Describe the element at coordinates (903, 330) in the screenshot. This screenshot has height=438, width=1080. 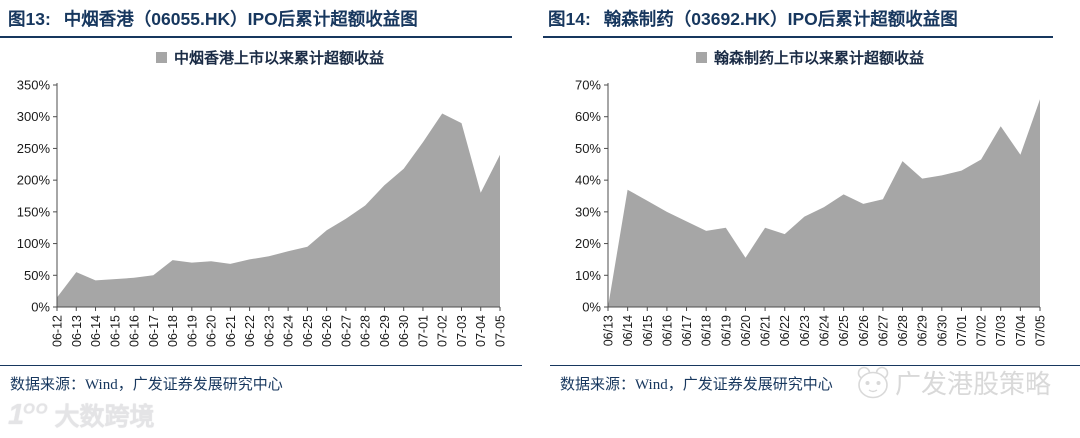
I see `x-axis-tick-label: 06/28` at that location.